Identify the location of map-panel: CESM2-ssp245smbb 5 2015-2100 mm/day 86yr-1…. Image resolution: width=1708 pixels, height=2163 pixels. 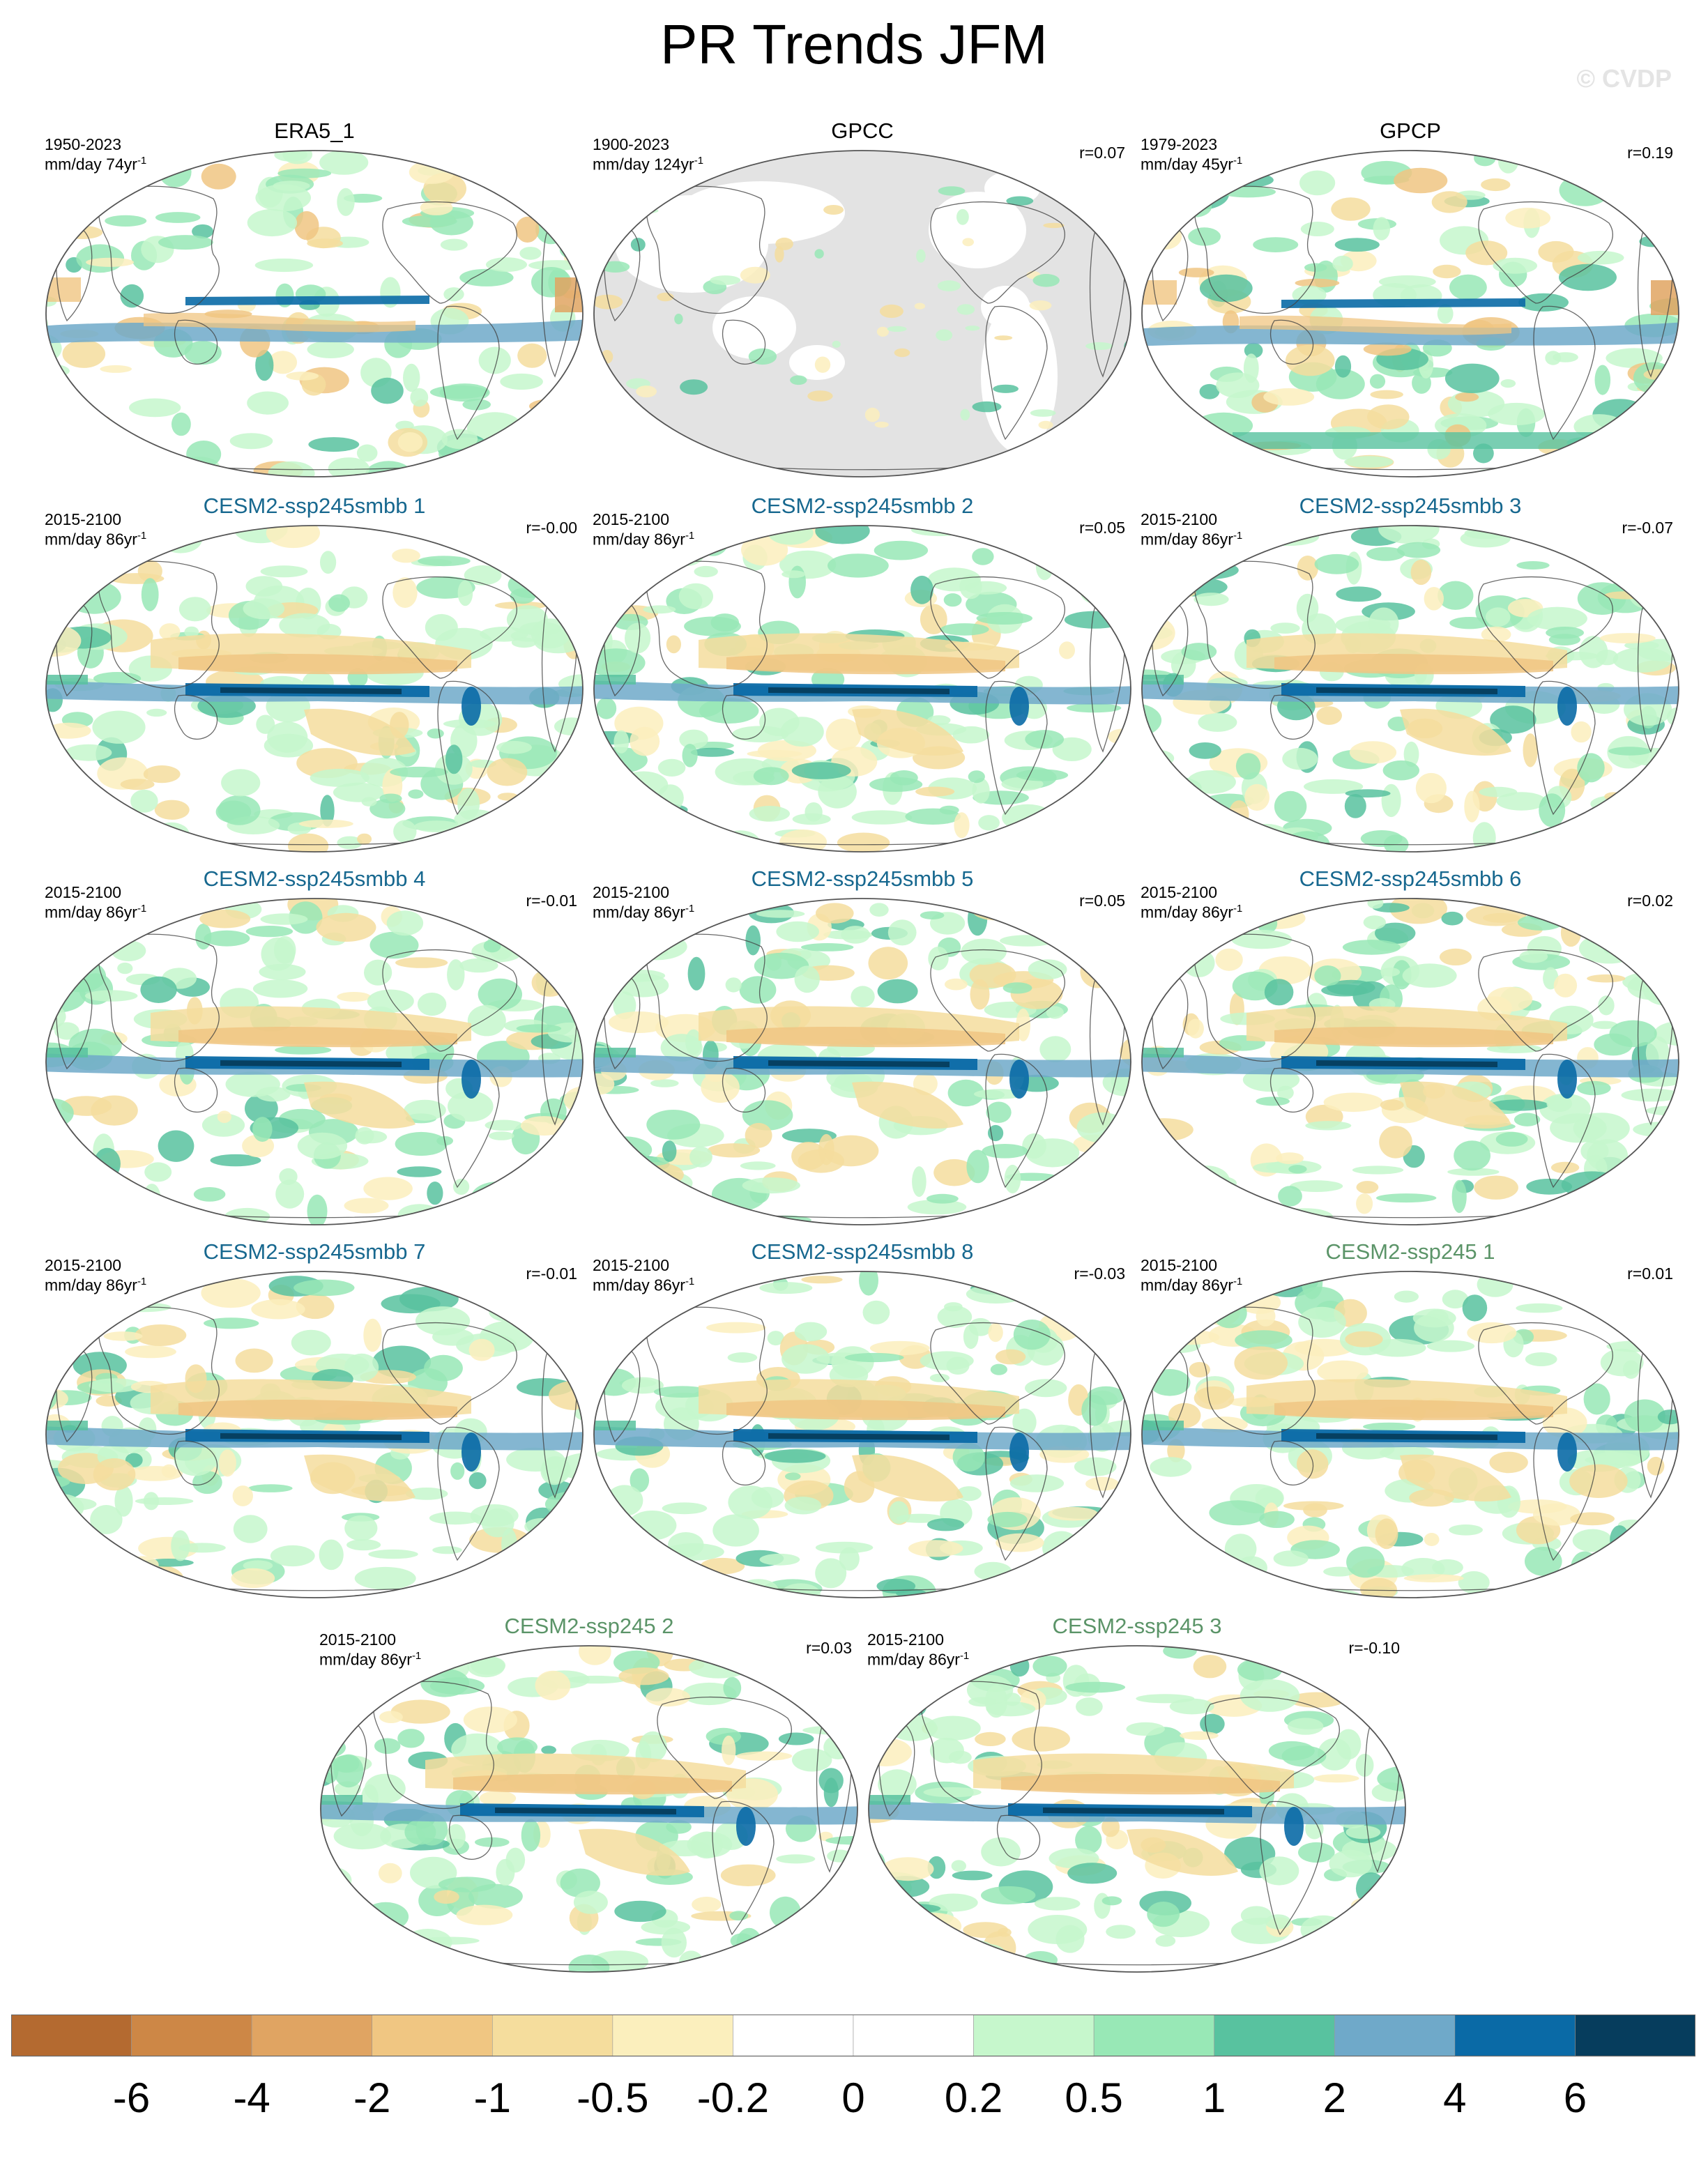
(862, 1048).